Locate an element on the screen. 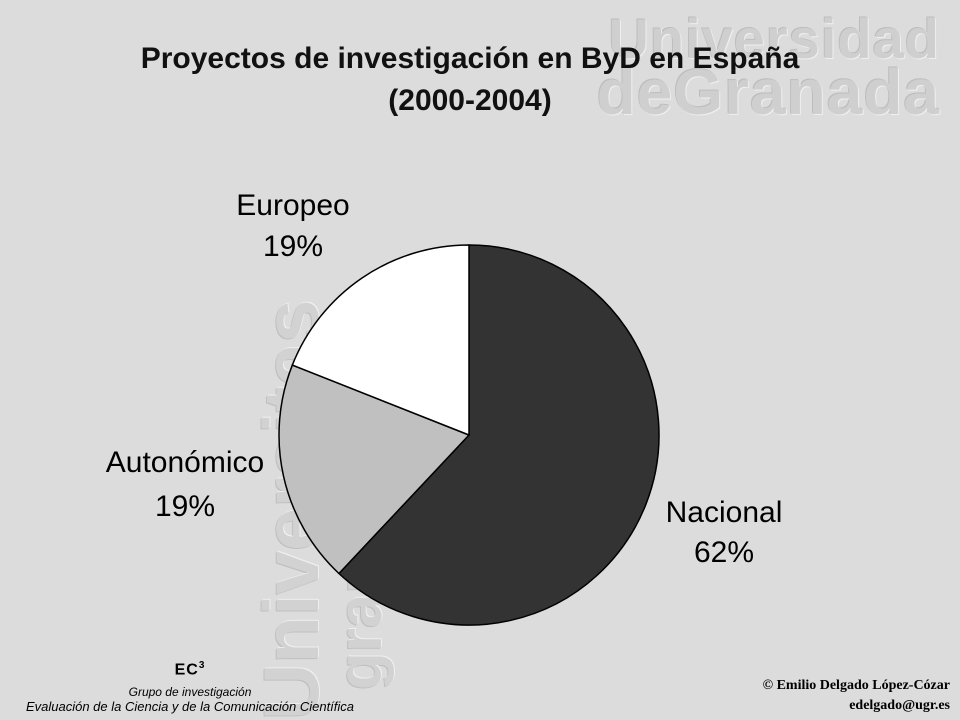 Image resolution: width=960 pixels, height=720 pixels. slice-label: Autonómico is located at coordinates (185, 462).